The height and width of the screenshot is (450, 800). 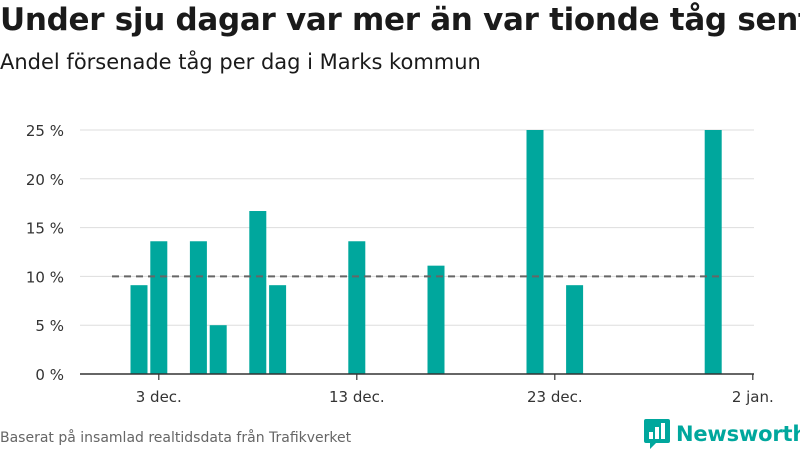 I want to click on x-axis: 3 dec. 13 dec. 23 dec. 2 jan., so click(x=427, y=389).